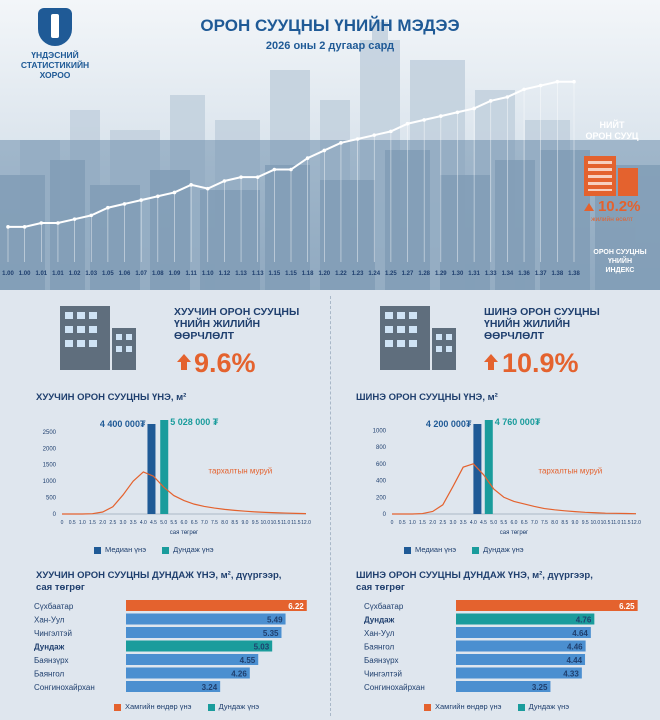 This screenshot has height=720, width=660. Describe the element at coordinates (50, 449) in the screenshot. I see `y-tick-label: 2000` at that location.